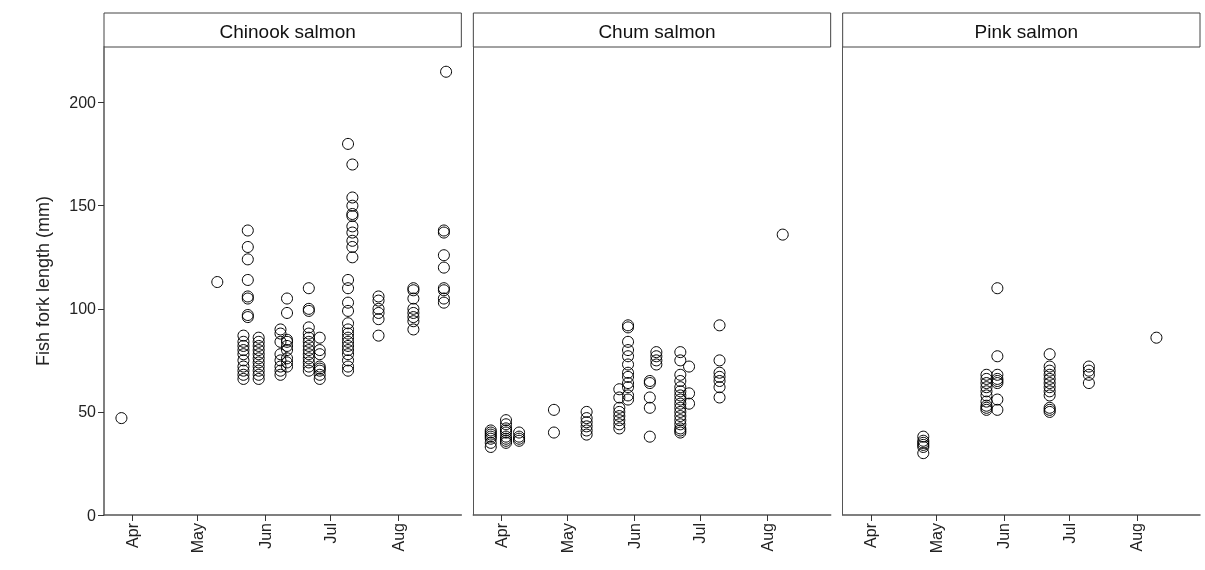 The image size is (1205, 570). What do you see at coordinates (87, 412) in the screenshot?
I see `y-tick-label: 50` at bounding box center [87, 412].